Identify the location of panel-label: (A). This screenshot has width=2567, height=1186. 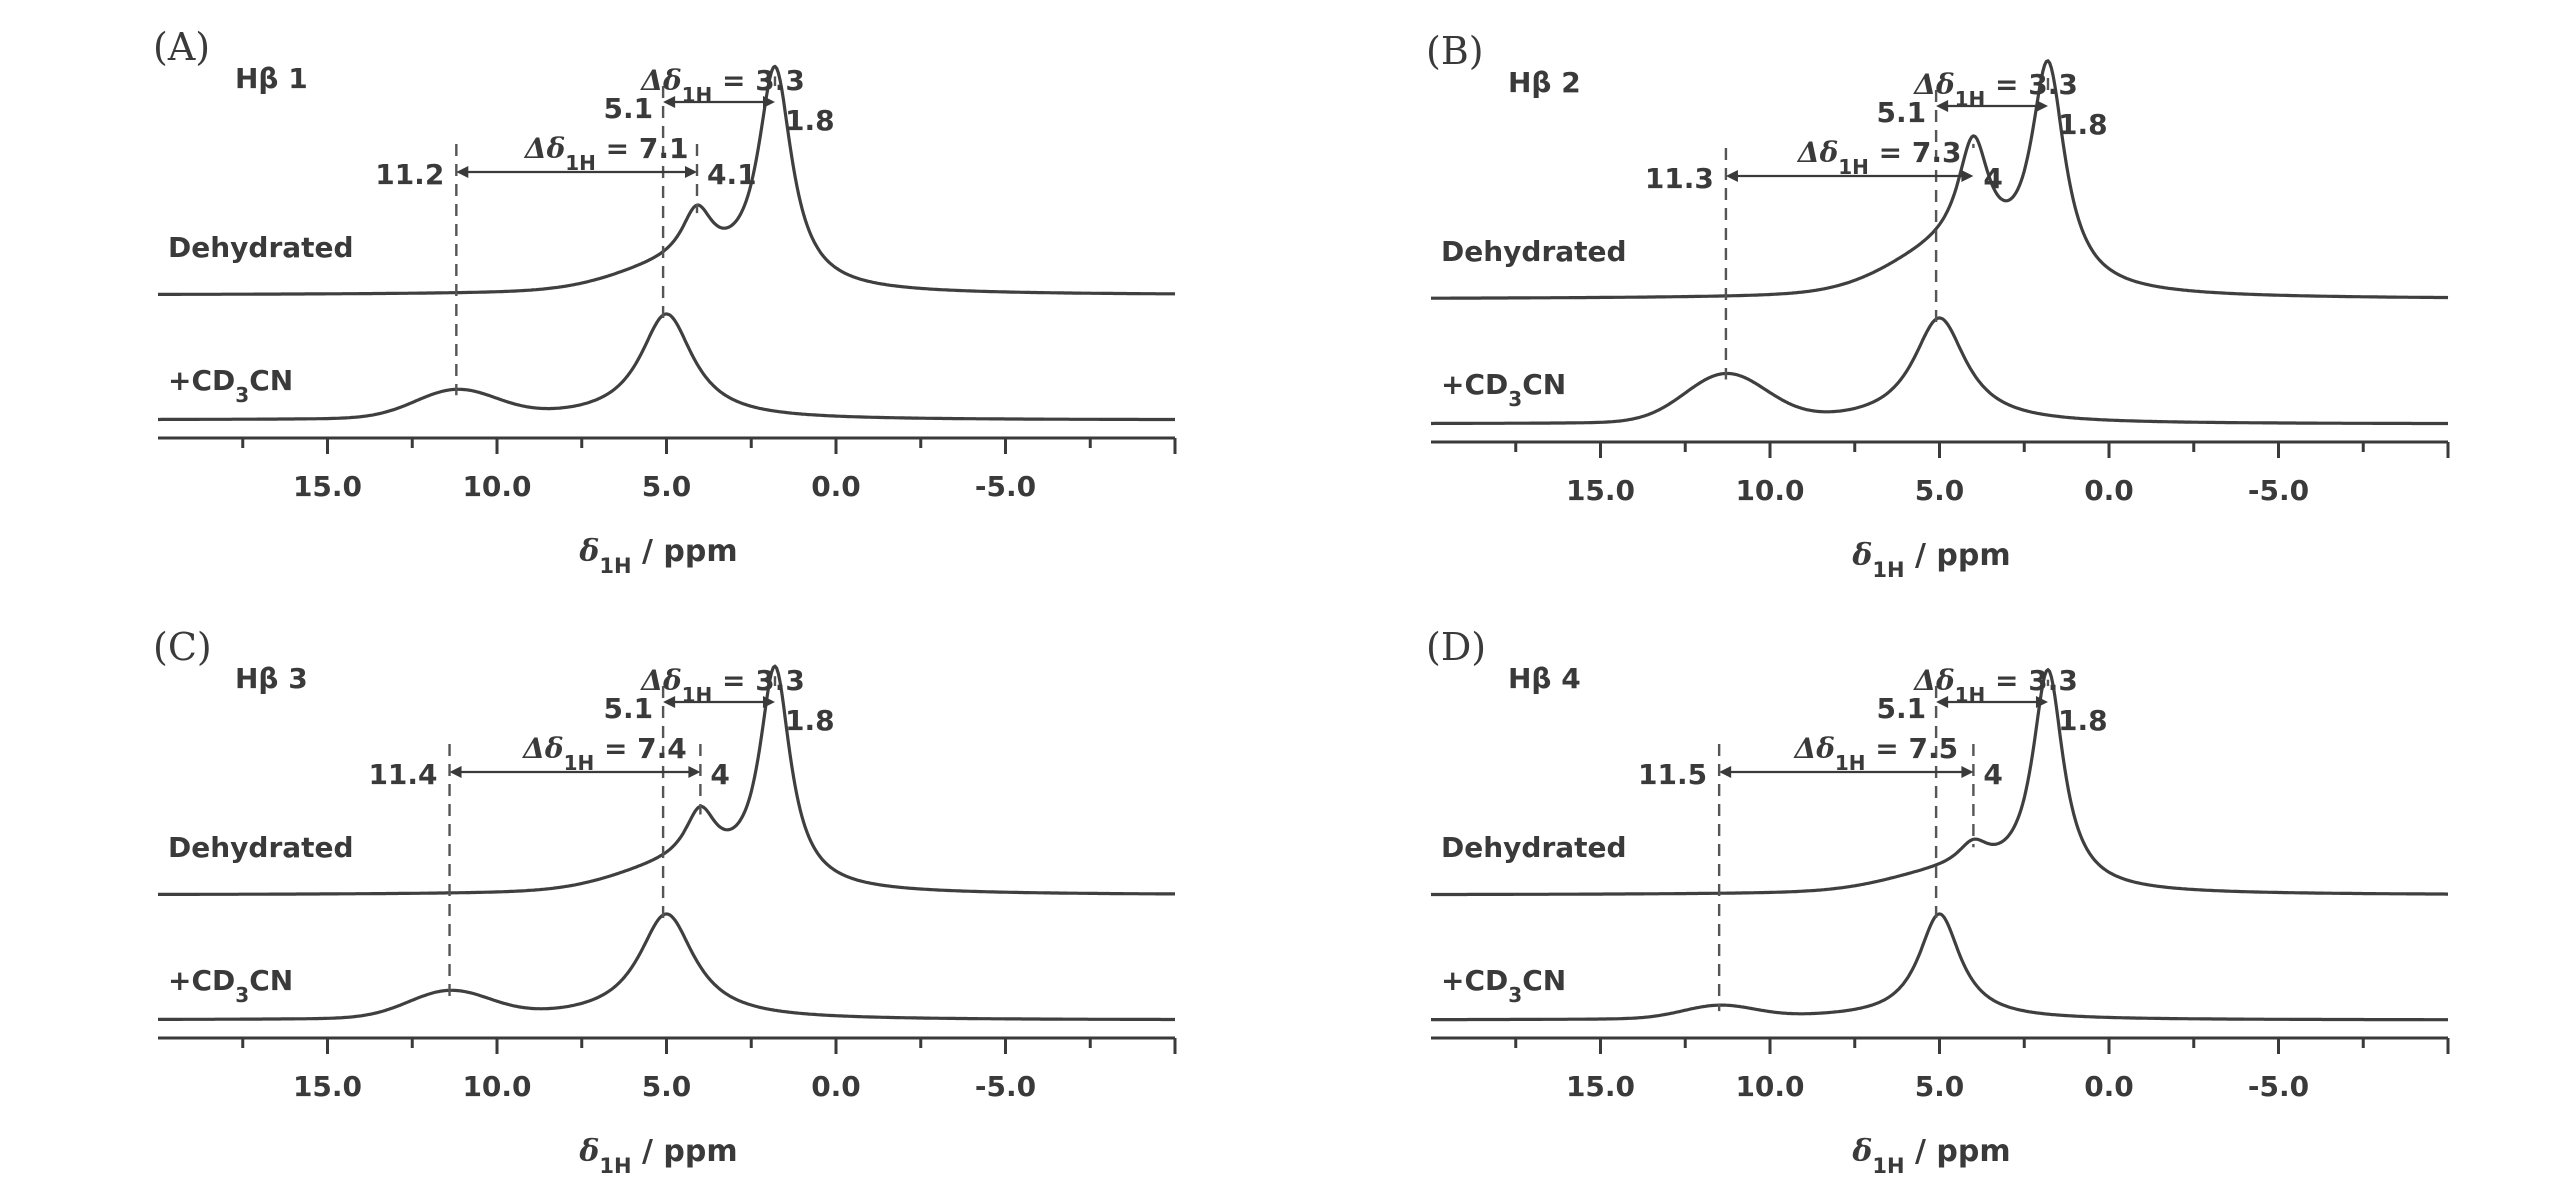
(181, 47).